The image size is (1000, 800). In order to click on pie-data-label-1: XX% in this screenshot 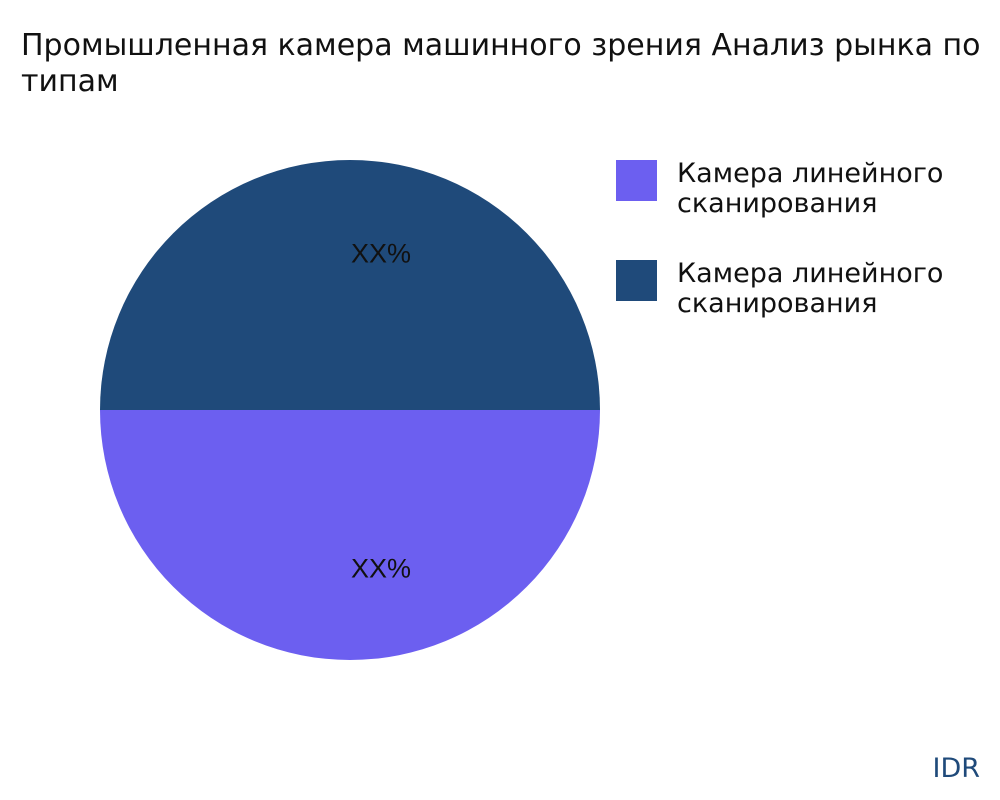, I will do `click(381, 569)`.